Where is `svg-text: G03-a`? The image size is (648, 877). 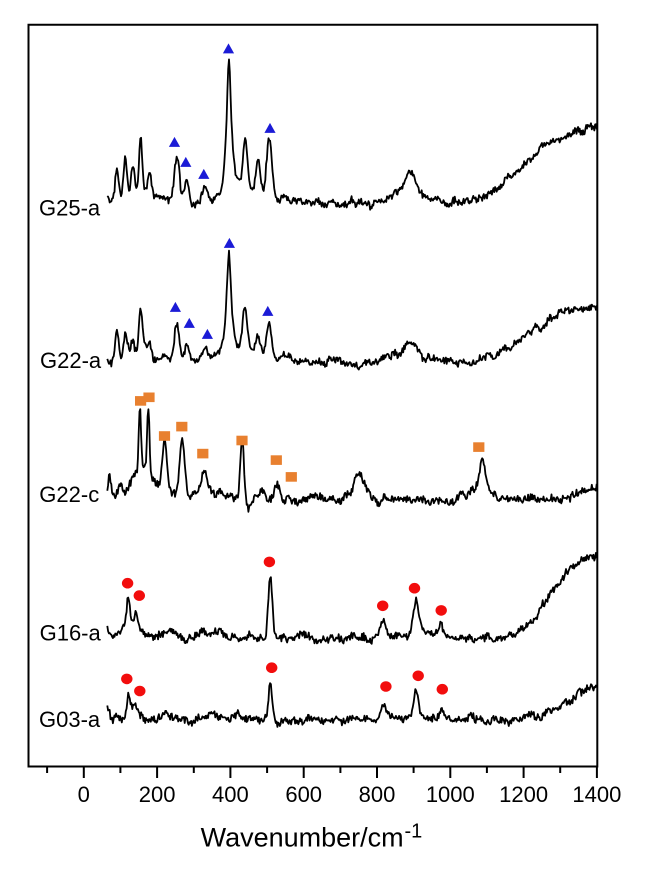 svg-text: G03-a is located at coordinates (70, 719).